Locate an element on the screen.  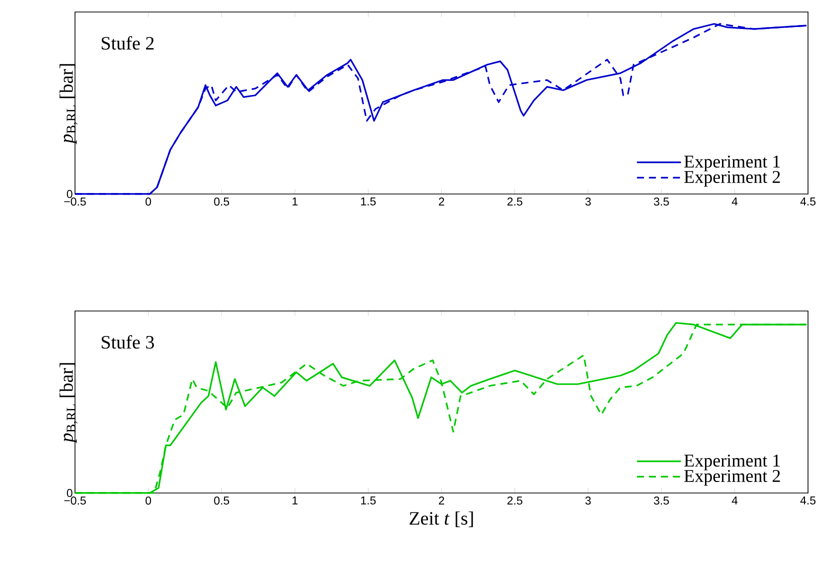
text: Stufe 3 is located at coordinates (128, 342).